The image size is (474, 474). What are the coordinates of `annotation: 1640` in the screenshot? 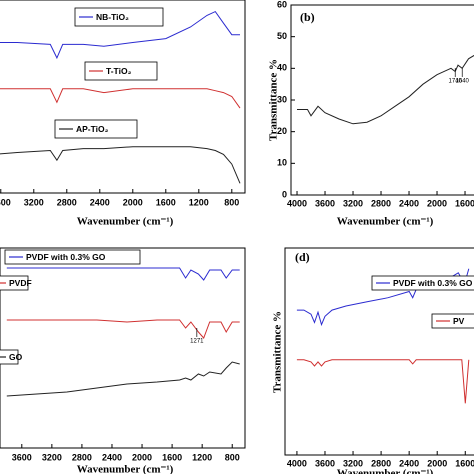 It's located at (463, 82).